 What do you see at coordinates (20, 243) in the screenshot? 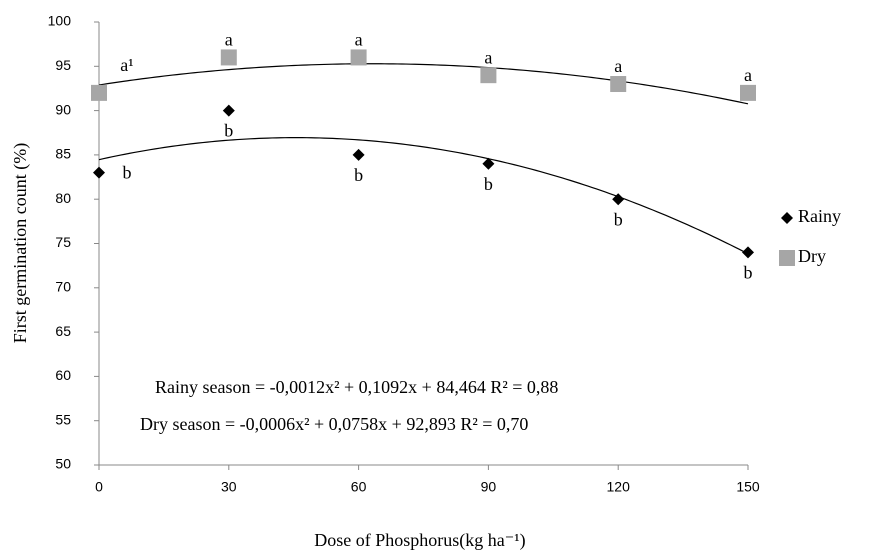
I see `y-axis-label: First germination count (%)` at bounding box center [20, 243].